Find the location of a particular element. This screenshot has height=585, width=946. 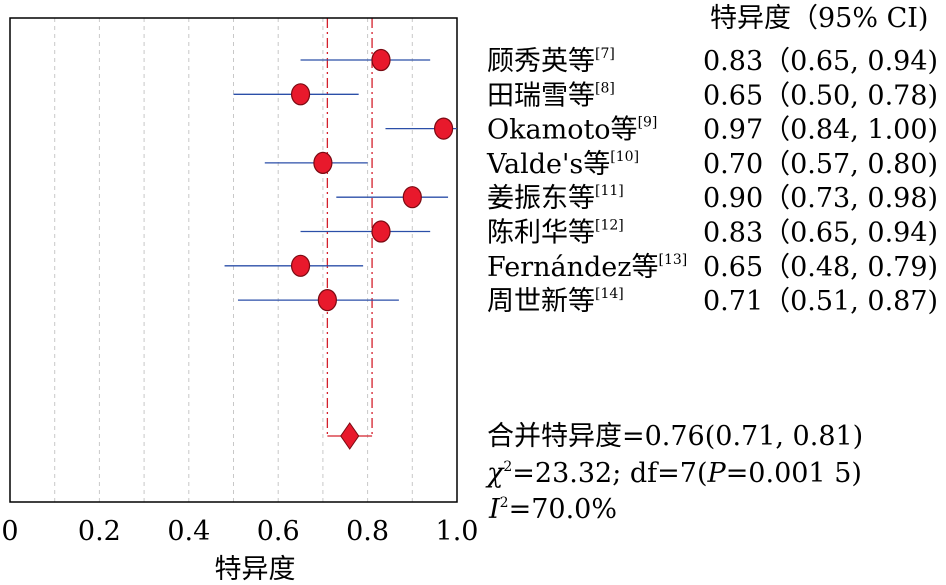

study-row: 陈利华等[12] 0.83（0.65, 0.94) is located at coordinates (619, 233).